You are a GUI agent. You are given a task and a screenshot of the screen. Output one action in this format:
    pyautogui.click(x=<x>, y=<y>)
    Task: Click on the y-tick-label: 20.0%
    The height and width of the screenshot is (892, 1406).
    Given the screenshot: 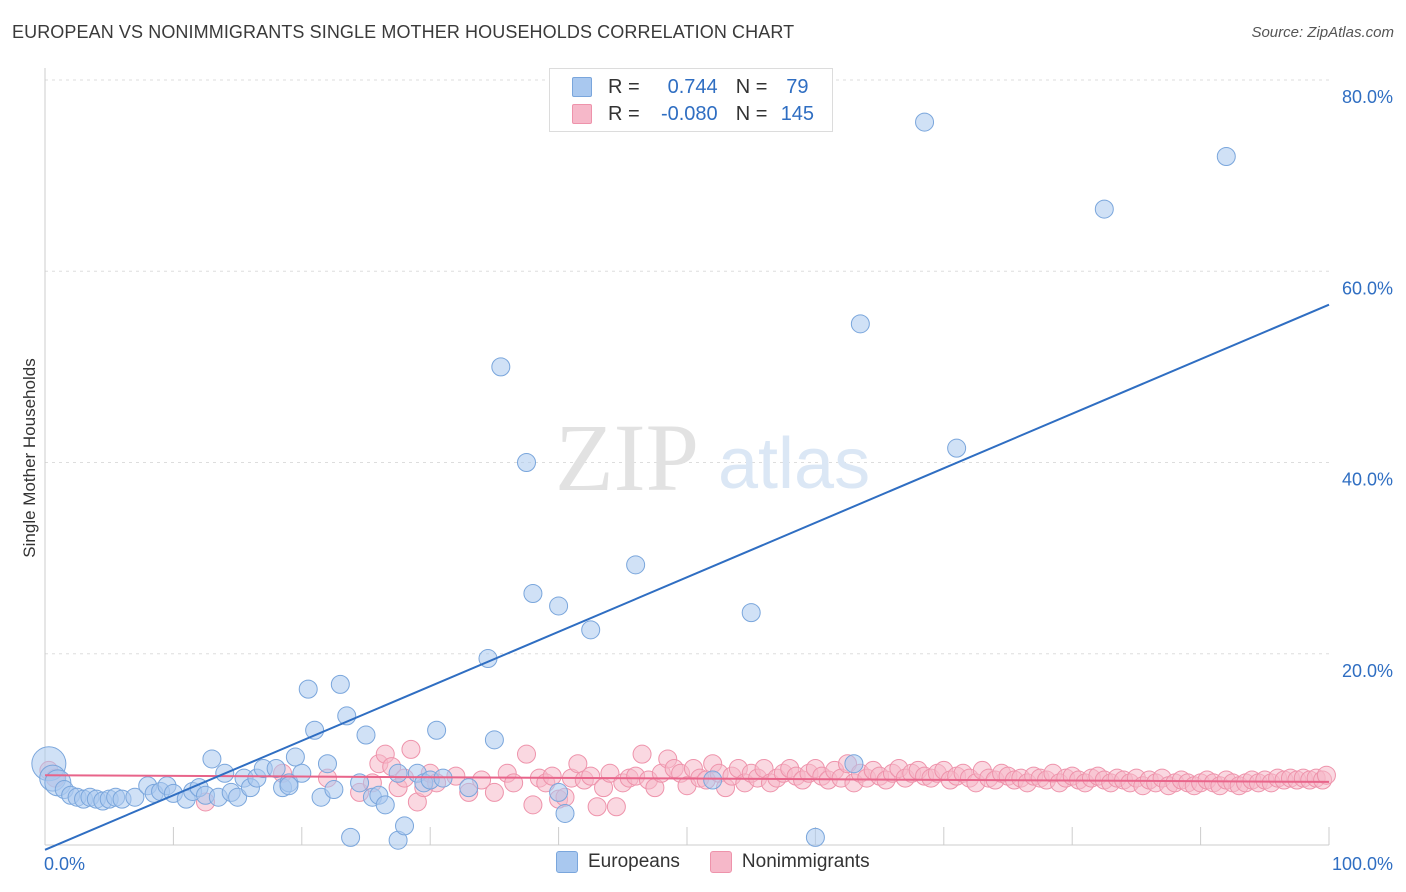 What is the action you would take?
    pyautogui.click(x=1367, y=671)
    